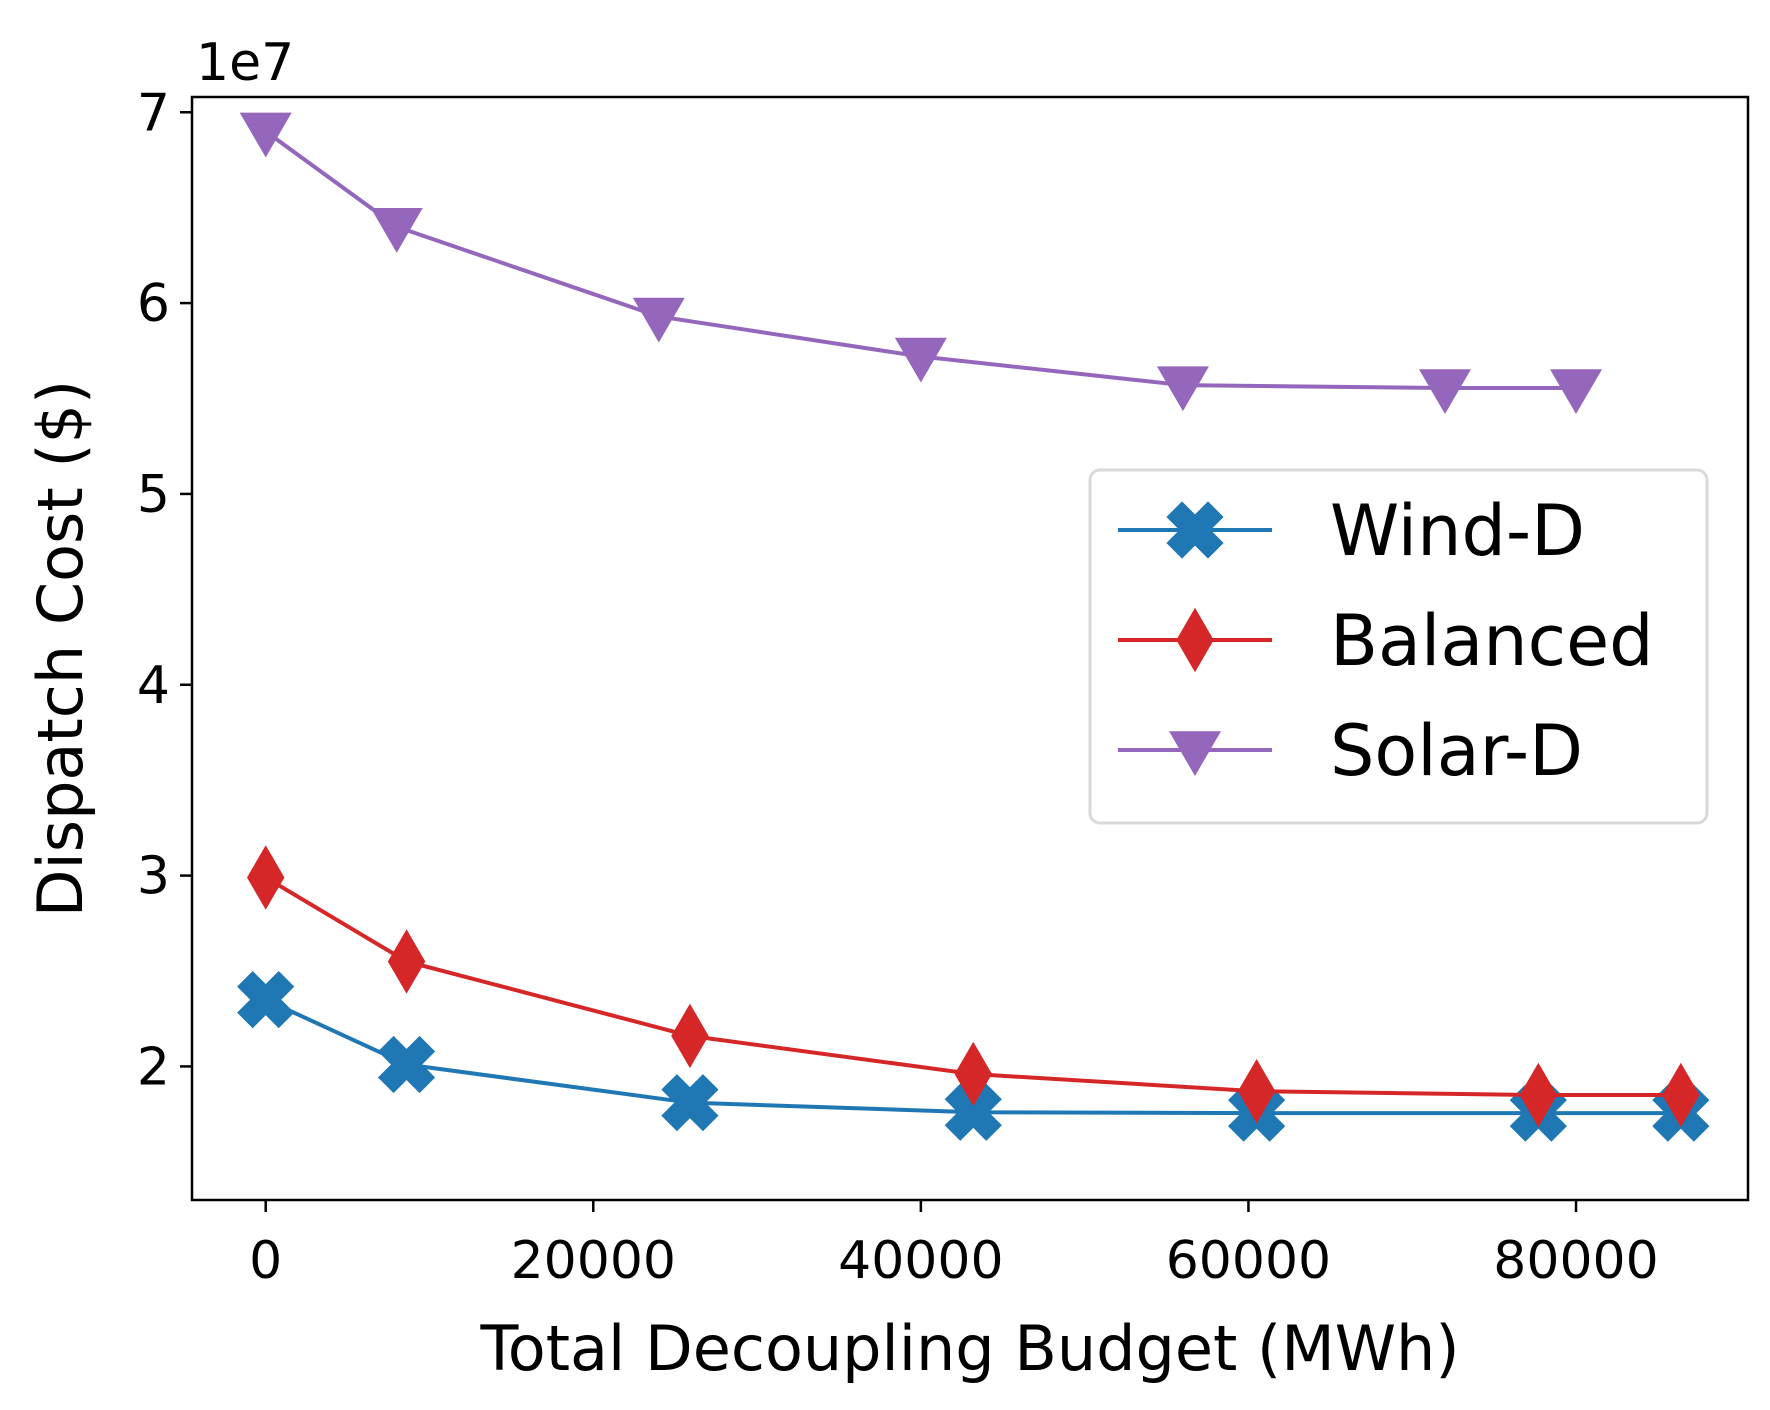 Image resolution: width=1770 pixels, height=1410 pixels. I want to click on legend-label: Solar-D, so click(1456, 751).